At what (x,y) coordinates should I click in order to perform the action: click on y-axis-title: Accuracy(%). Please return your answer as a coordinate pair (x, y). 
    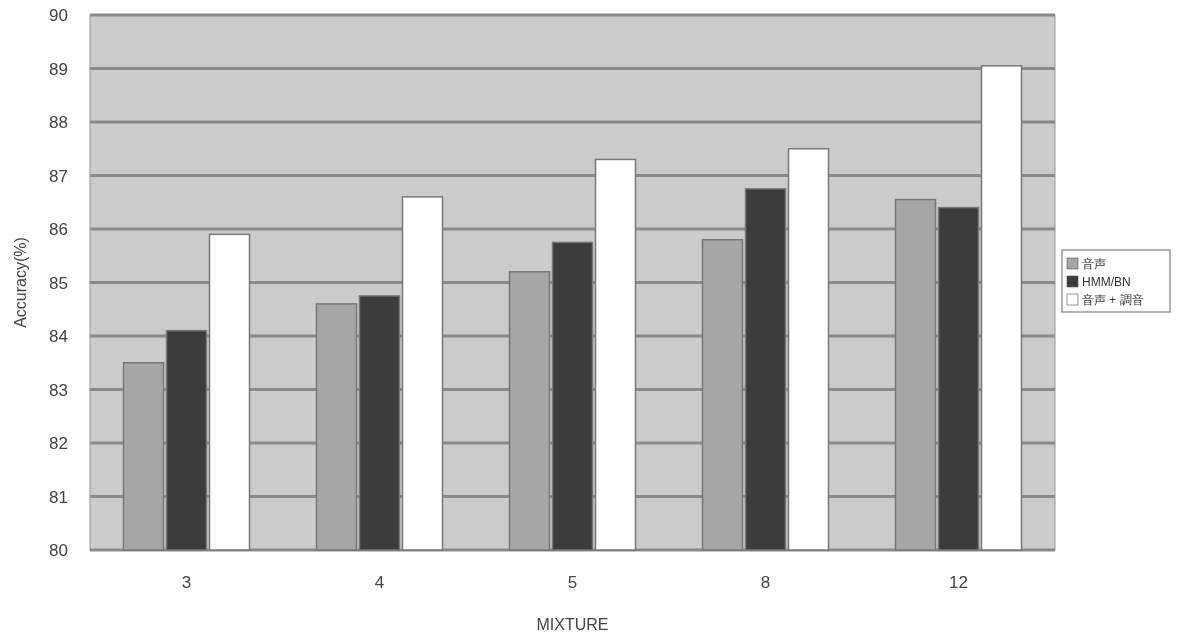
    Looking at the image, I should click on (20, 282).